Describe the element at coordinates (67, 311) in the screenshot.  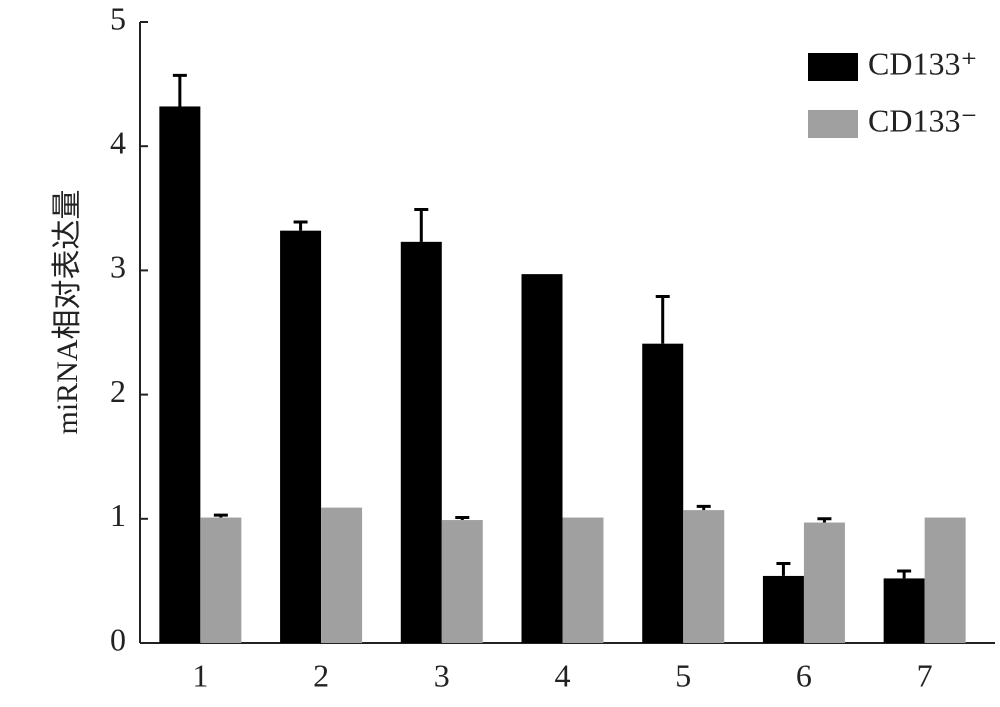
I see `y-axis-label: miRNA相对表达量` at that location.